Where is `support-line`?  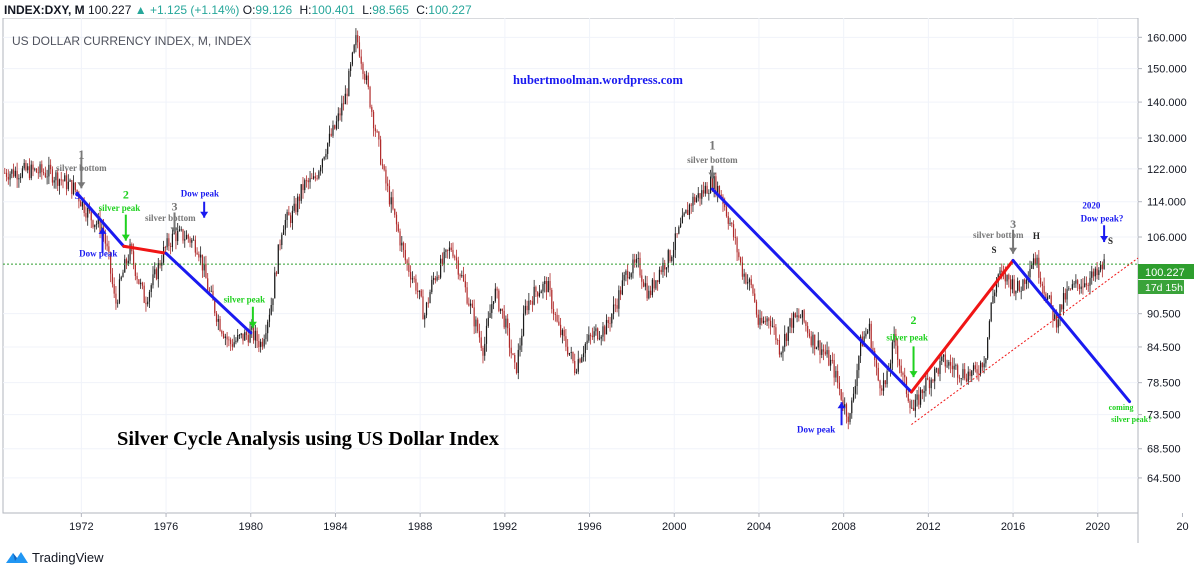
support-line is located at coordinates (1025, 341).